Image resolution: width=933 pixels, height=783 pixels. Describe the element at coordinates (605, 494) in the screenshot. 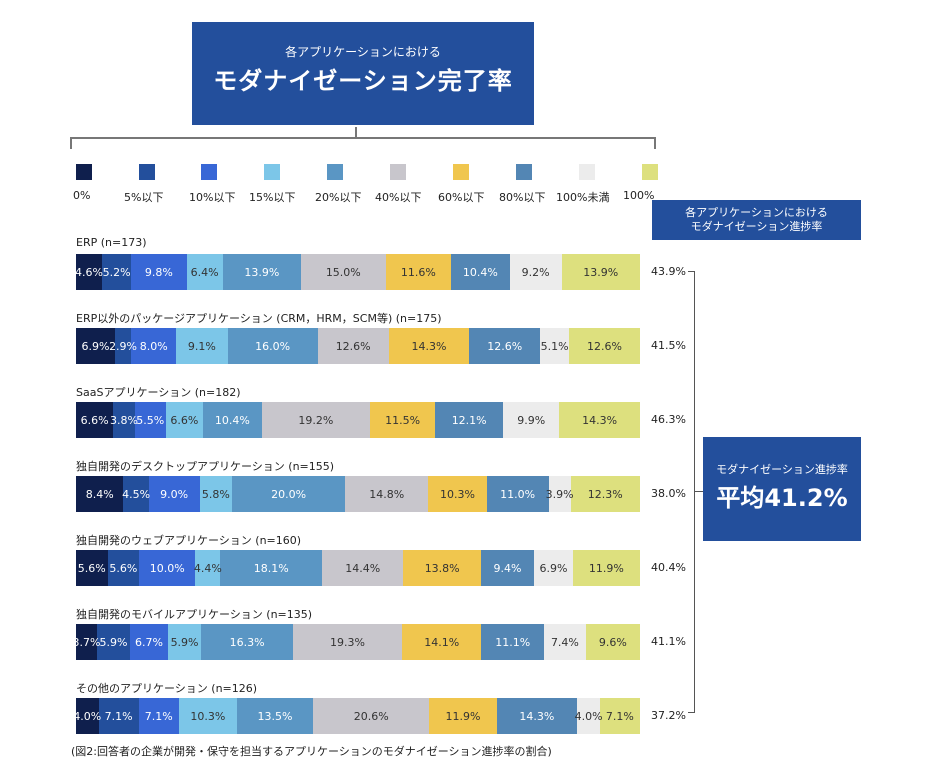

I see `bar-segment: 12.3%` at that location.